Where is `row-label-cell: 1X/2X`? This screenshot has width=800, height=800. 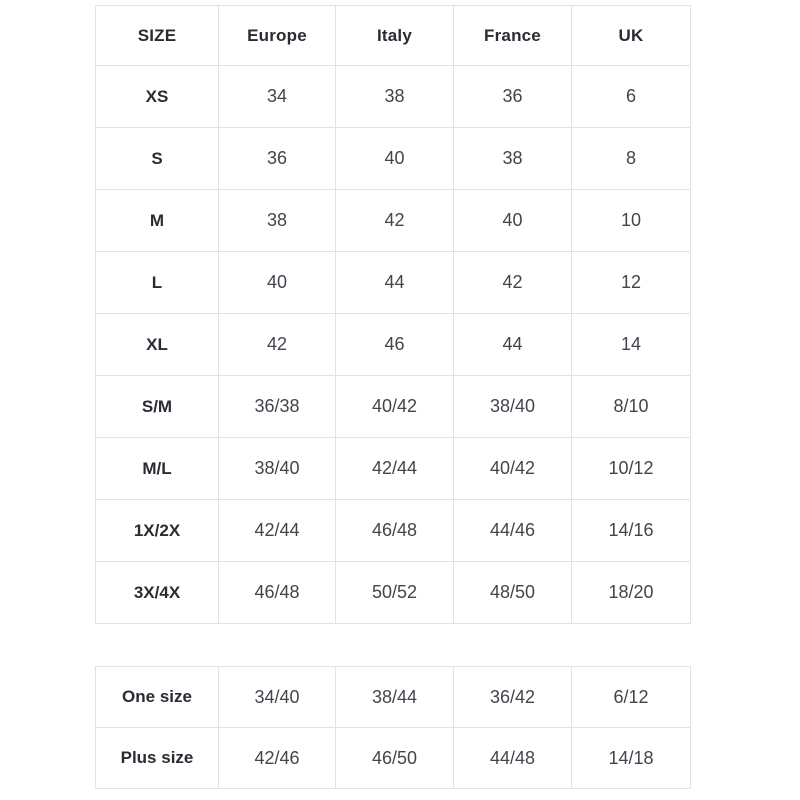
row-label-cell: 1X/2X is located at coordinates (157, 530).